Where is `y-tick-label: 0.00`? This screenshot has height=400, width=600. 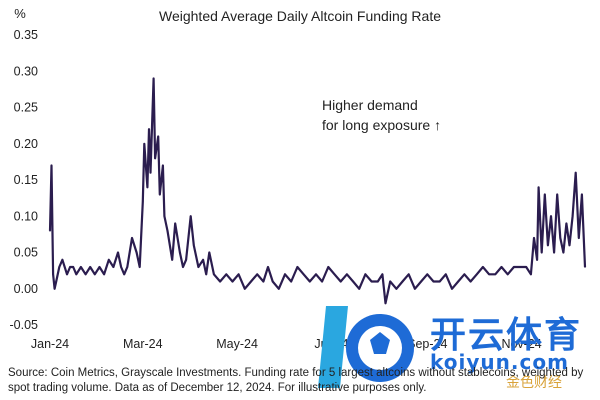
y-tick-label: 0.00 is located at coordinates (26, 289).